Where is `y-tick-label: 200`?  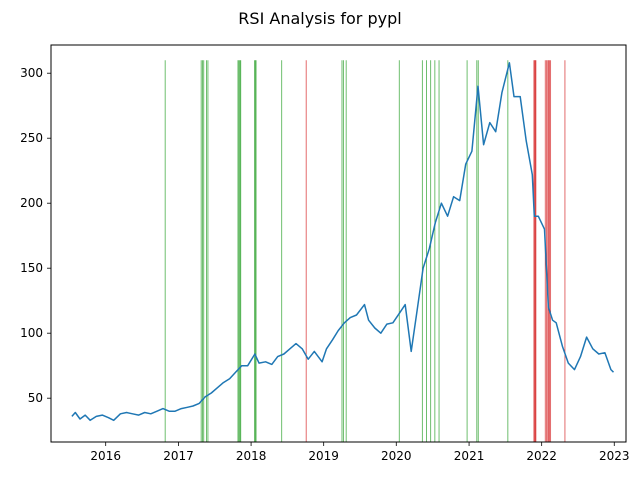 y-tick-label: 200 is located at coordinates (31, 203).